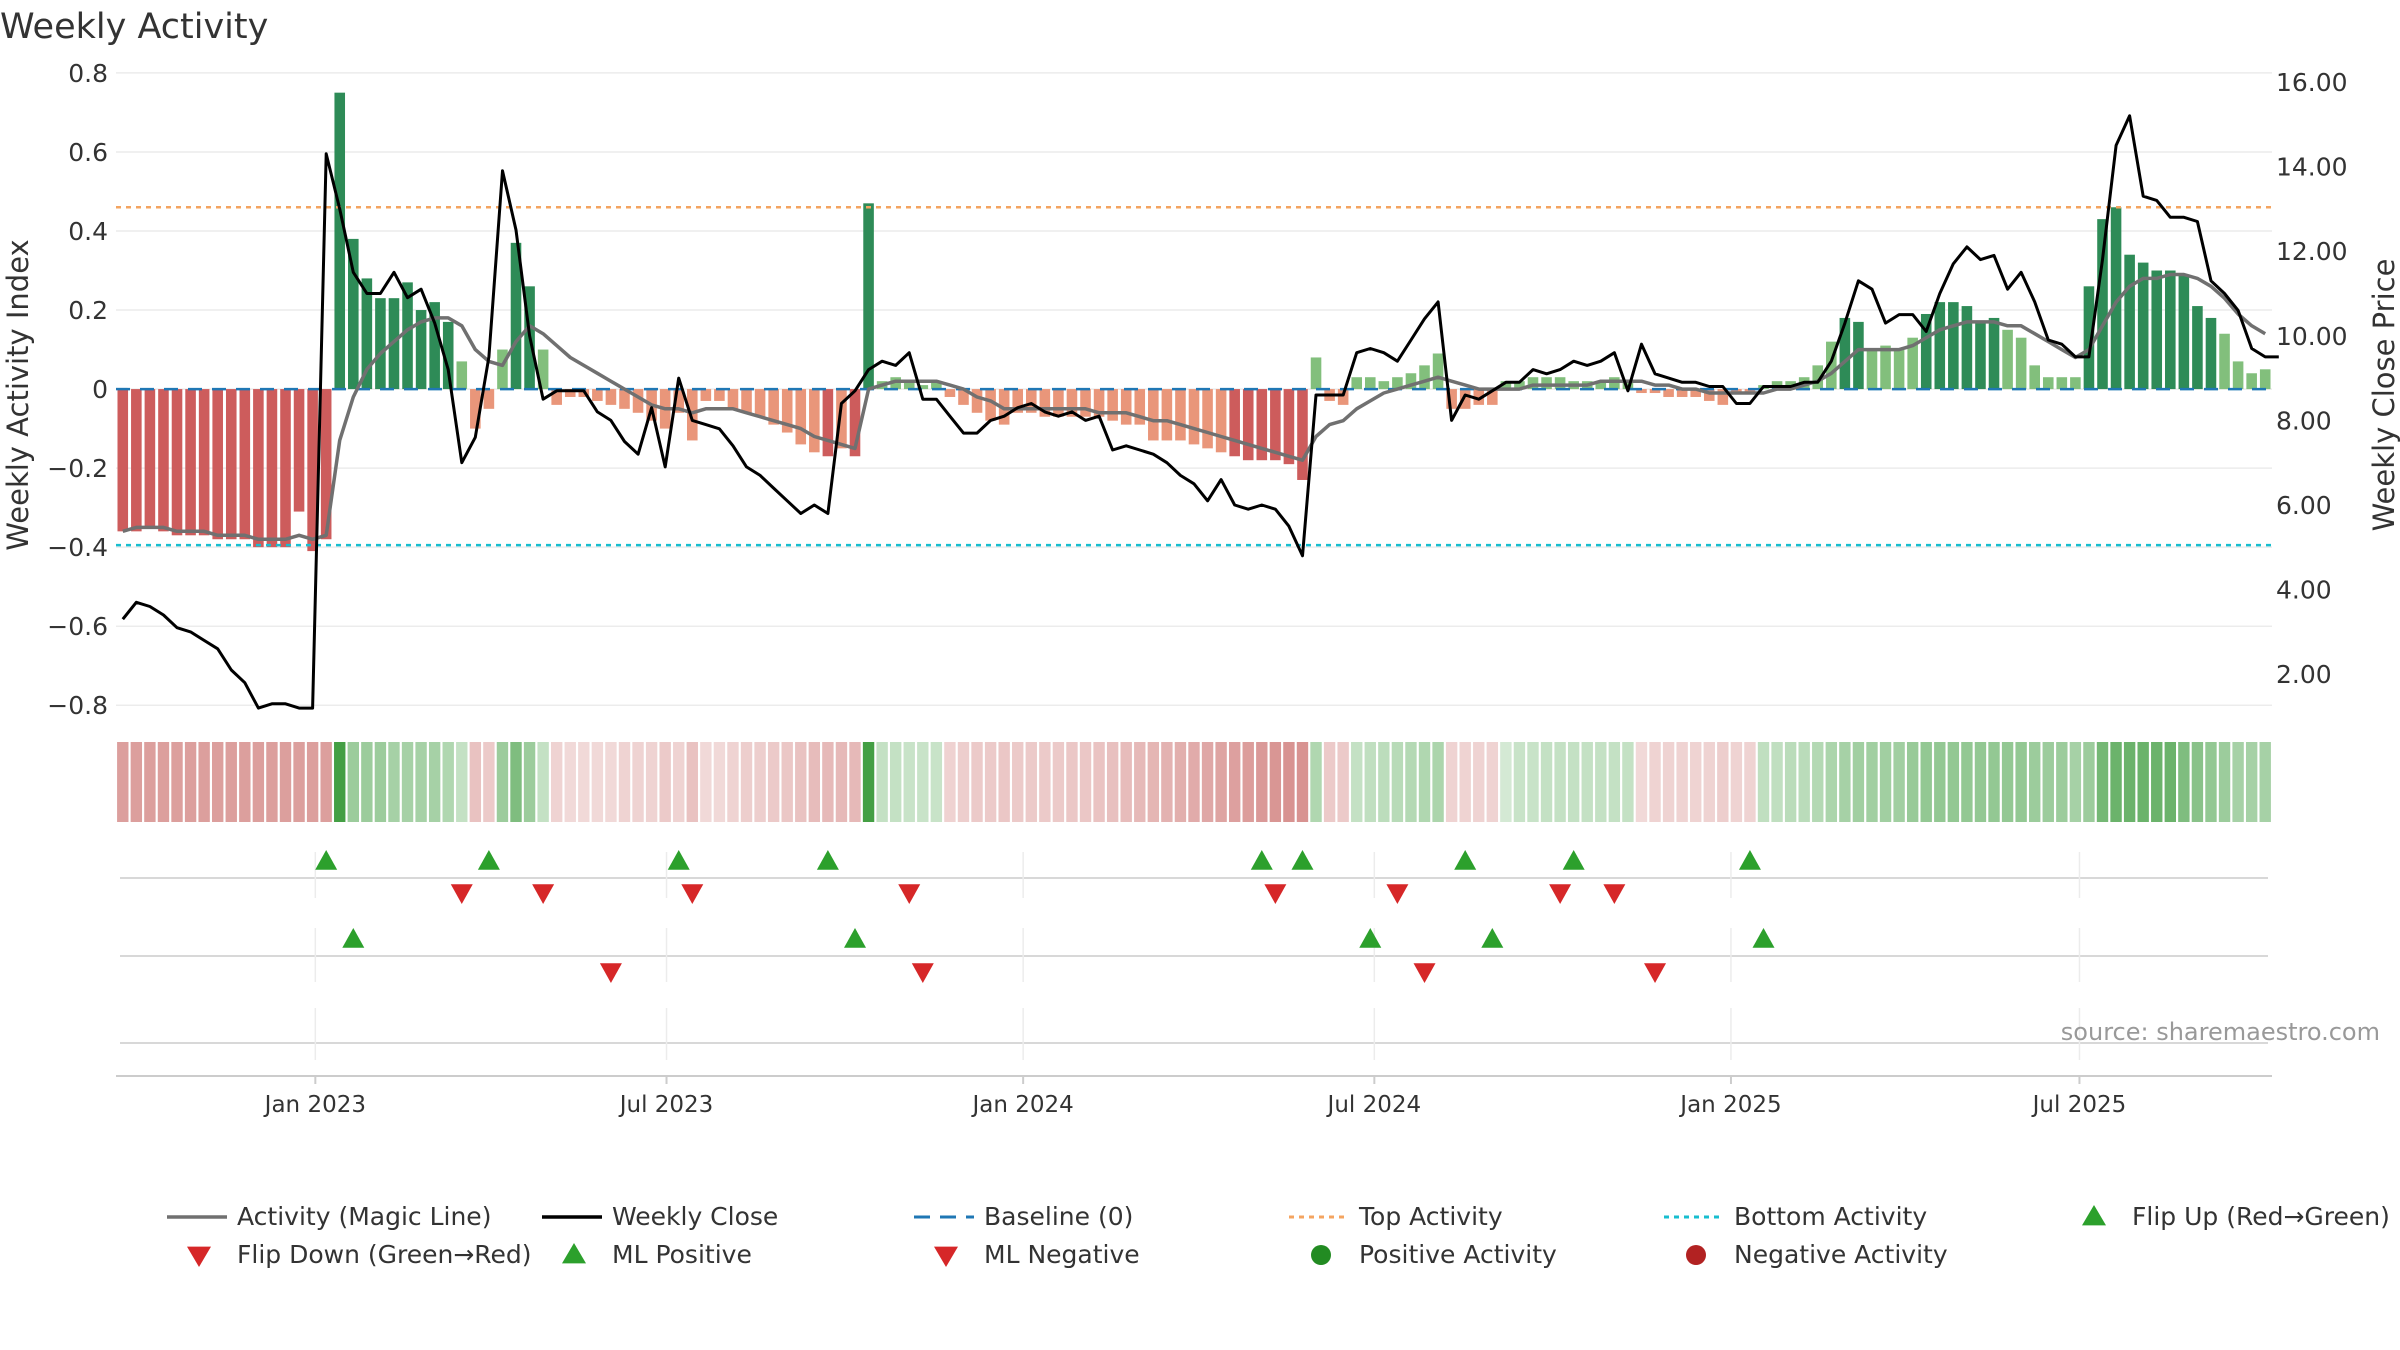 The image size is (2400, 1350). What do you see at coordinates (77, 468) in the screenshot?
I see `y-tick-label: −0.2` at bounding box center [77, 468].